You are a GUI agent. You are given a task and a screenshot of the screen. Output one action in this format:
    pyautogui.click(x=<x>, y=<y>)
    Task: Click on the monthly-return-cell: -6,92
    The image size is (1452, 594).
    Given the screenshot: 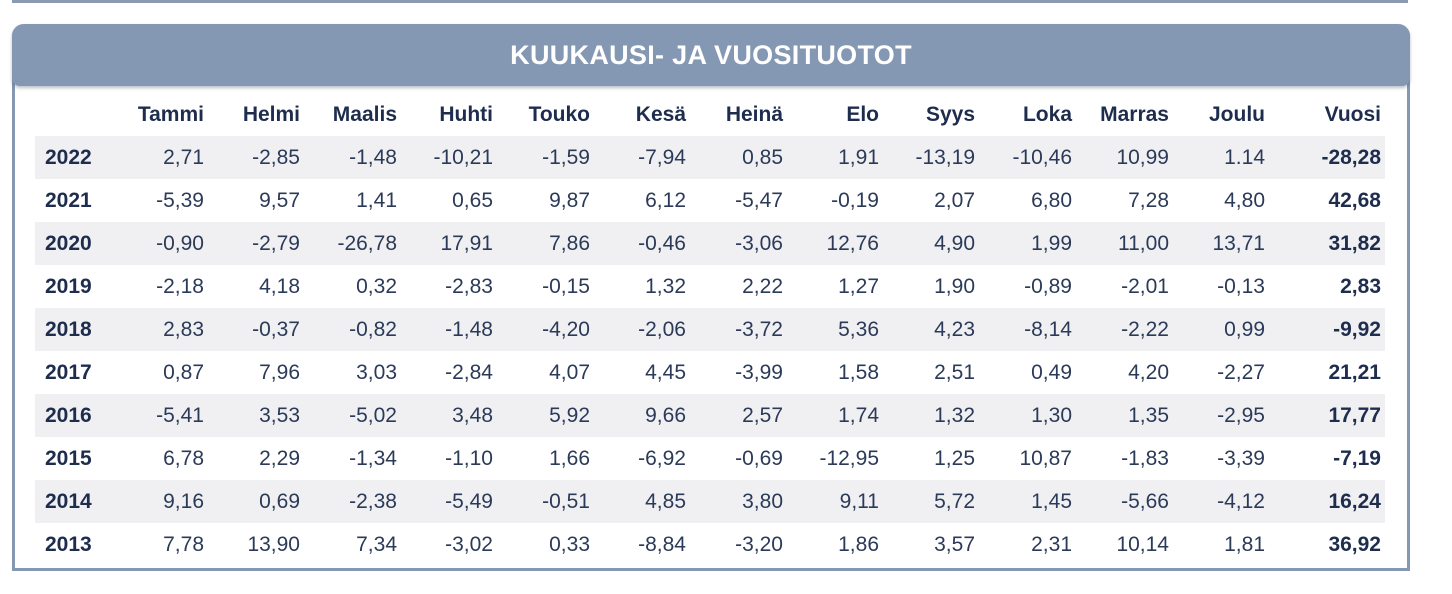 What is the action you would take?
    pyautogui.click(x=642, y=458)
    